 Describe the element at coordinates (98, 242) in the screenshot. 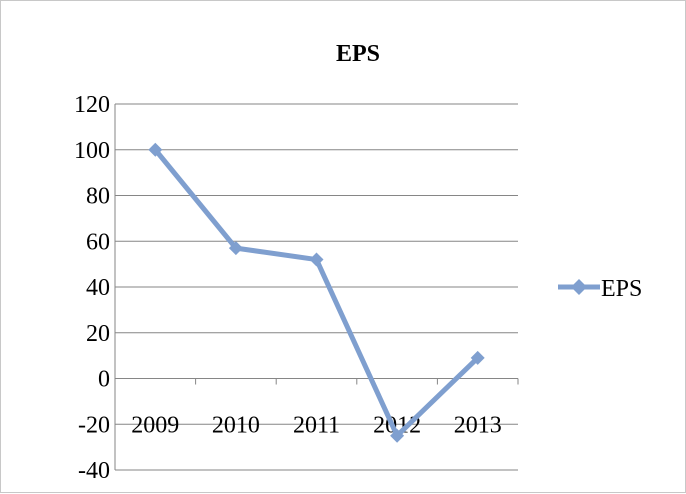

I see `y-tick-label: 60` at that location.